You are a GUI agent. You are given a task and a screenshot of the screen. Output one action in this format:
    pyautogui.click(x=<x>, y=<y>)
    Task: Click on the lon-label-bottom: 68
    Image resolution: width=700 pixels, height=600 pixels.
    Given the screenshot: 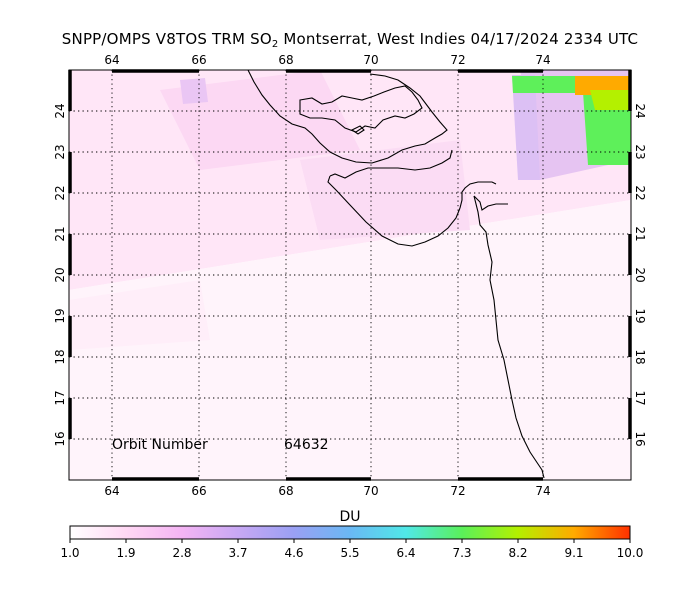 What is the action you would take?
    pyautogui.click(x=285, y=491)
    